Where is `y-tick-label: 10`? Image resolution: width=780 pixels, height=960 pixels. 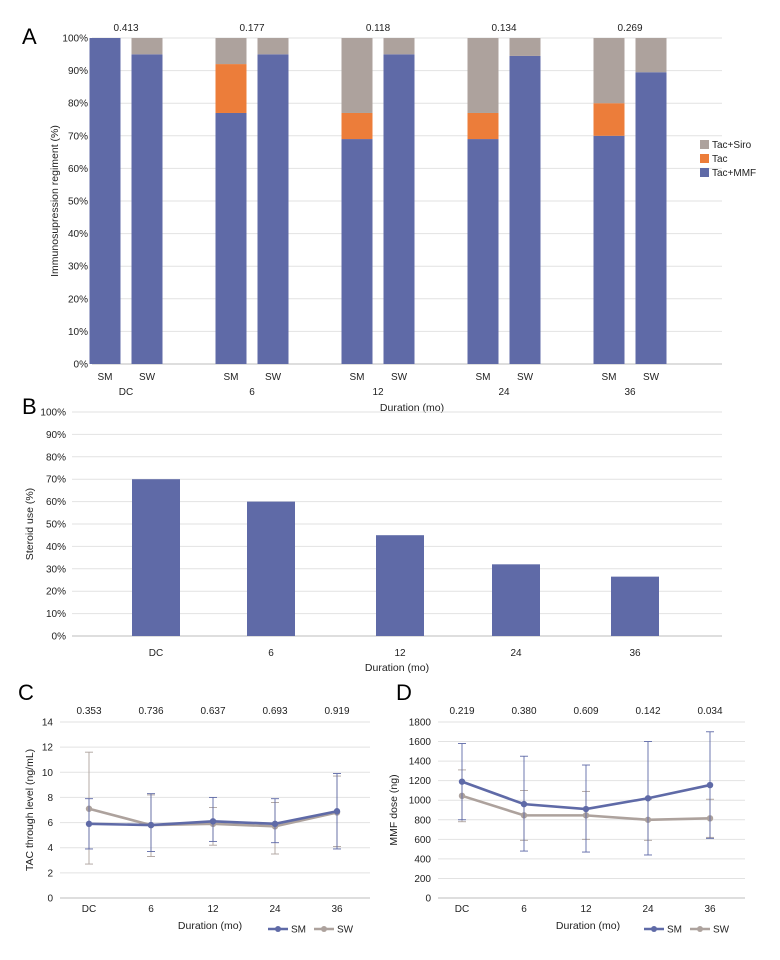
y-tick-label: 10 is located at coordinates (48, 773).